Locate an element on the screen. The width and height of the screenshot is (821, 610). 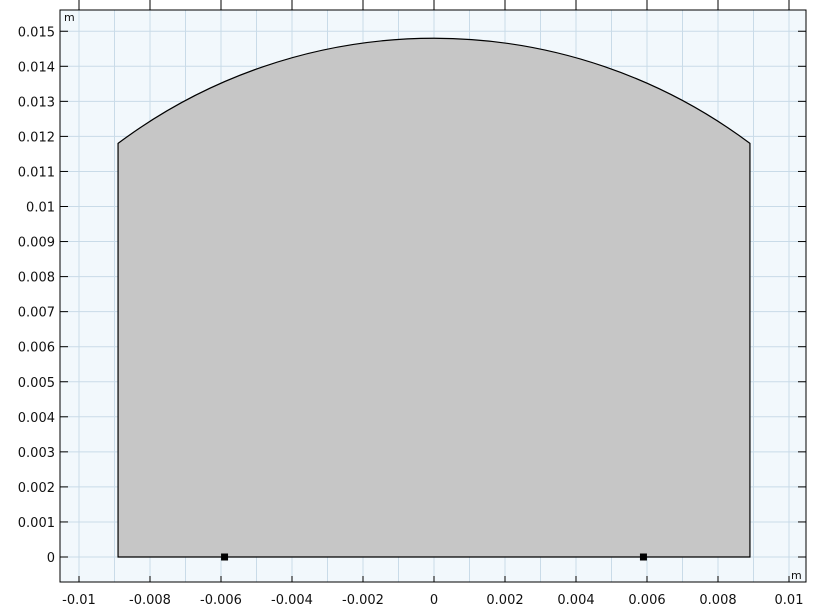
y-tick-label: 0.001 is located at coordinates (36, 523).